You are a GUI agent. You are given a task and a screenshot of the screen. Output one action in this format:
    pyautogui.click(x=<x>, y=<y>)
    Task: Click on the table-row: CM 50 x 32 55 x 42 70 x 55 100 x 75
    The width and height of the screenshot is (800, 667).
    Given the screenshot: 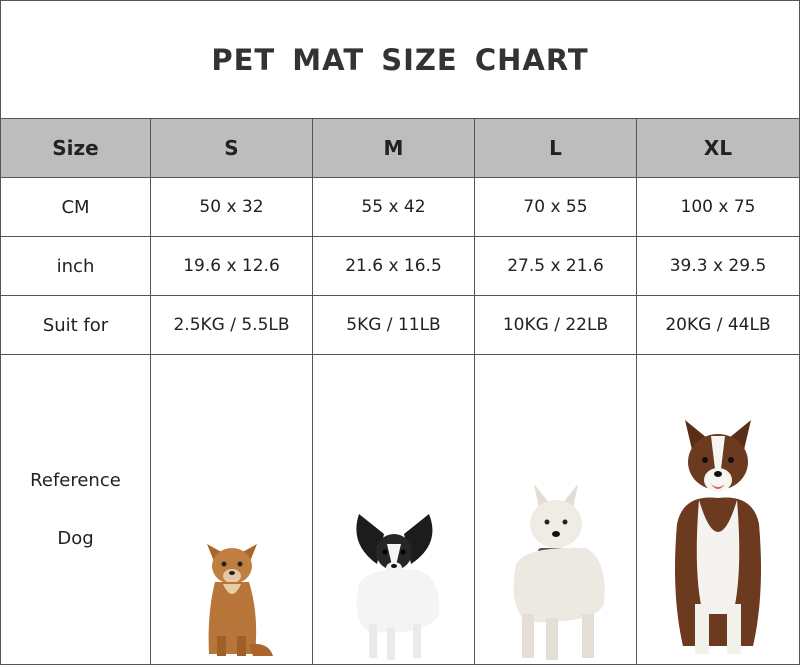 What is the action you would take?
    pyautogui.click(x=400, y=207)
    